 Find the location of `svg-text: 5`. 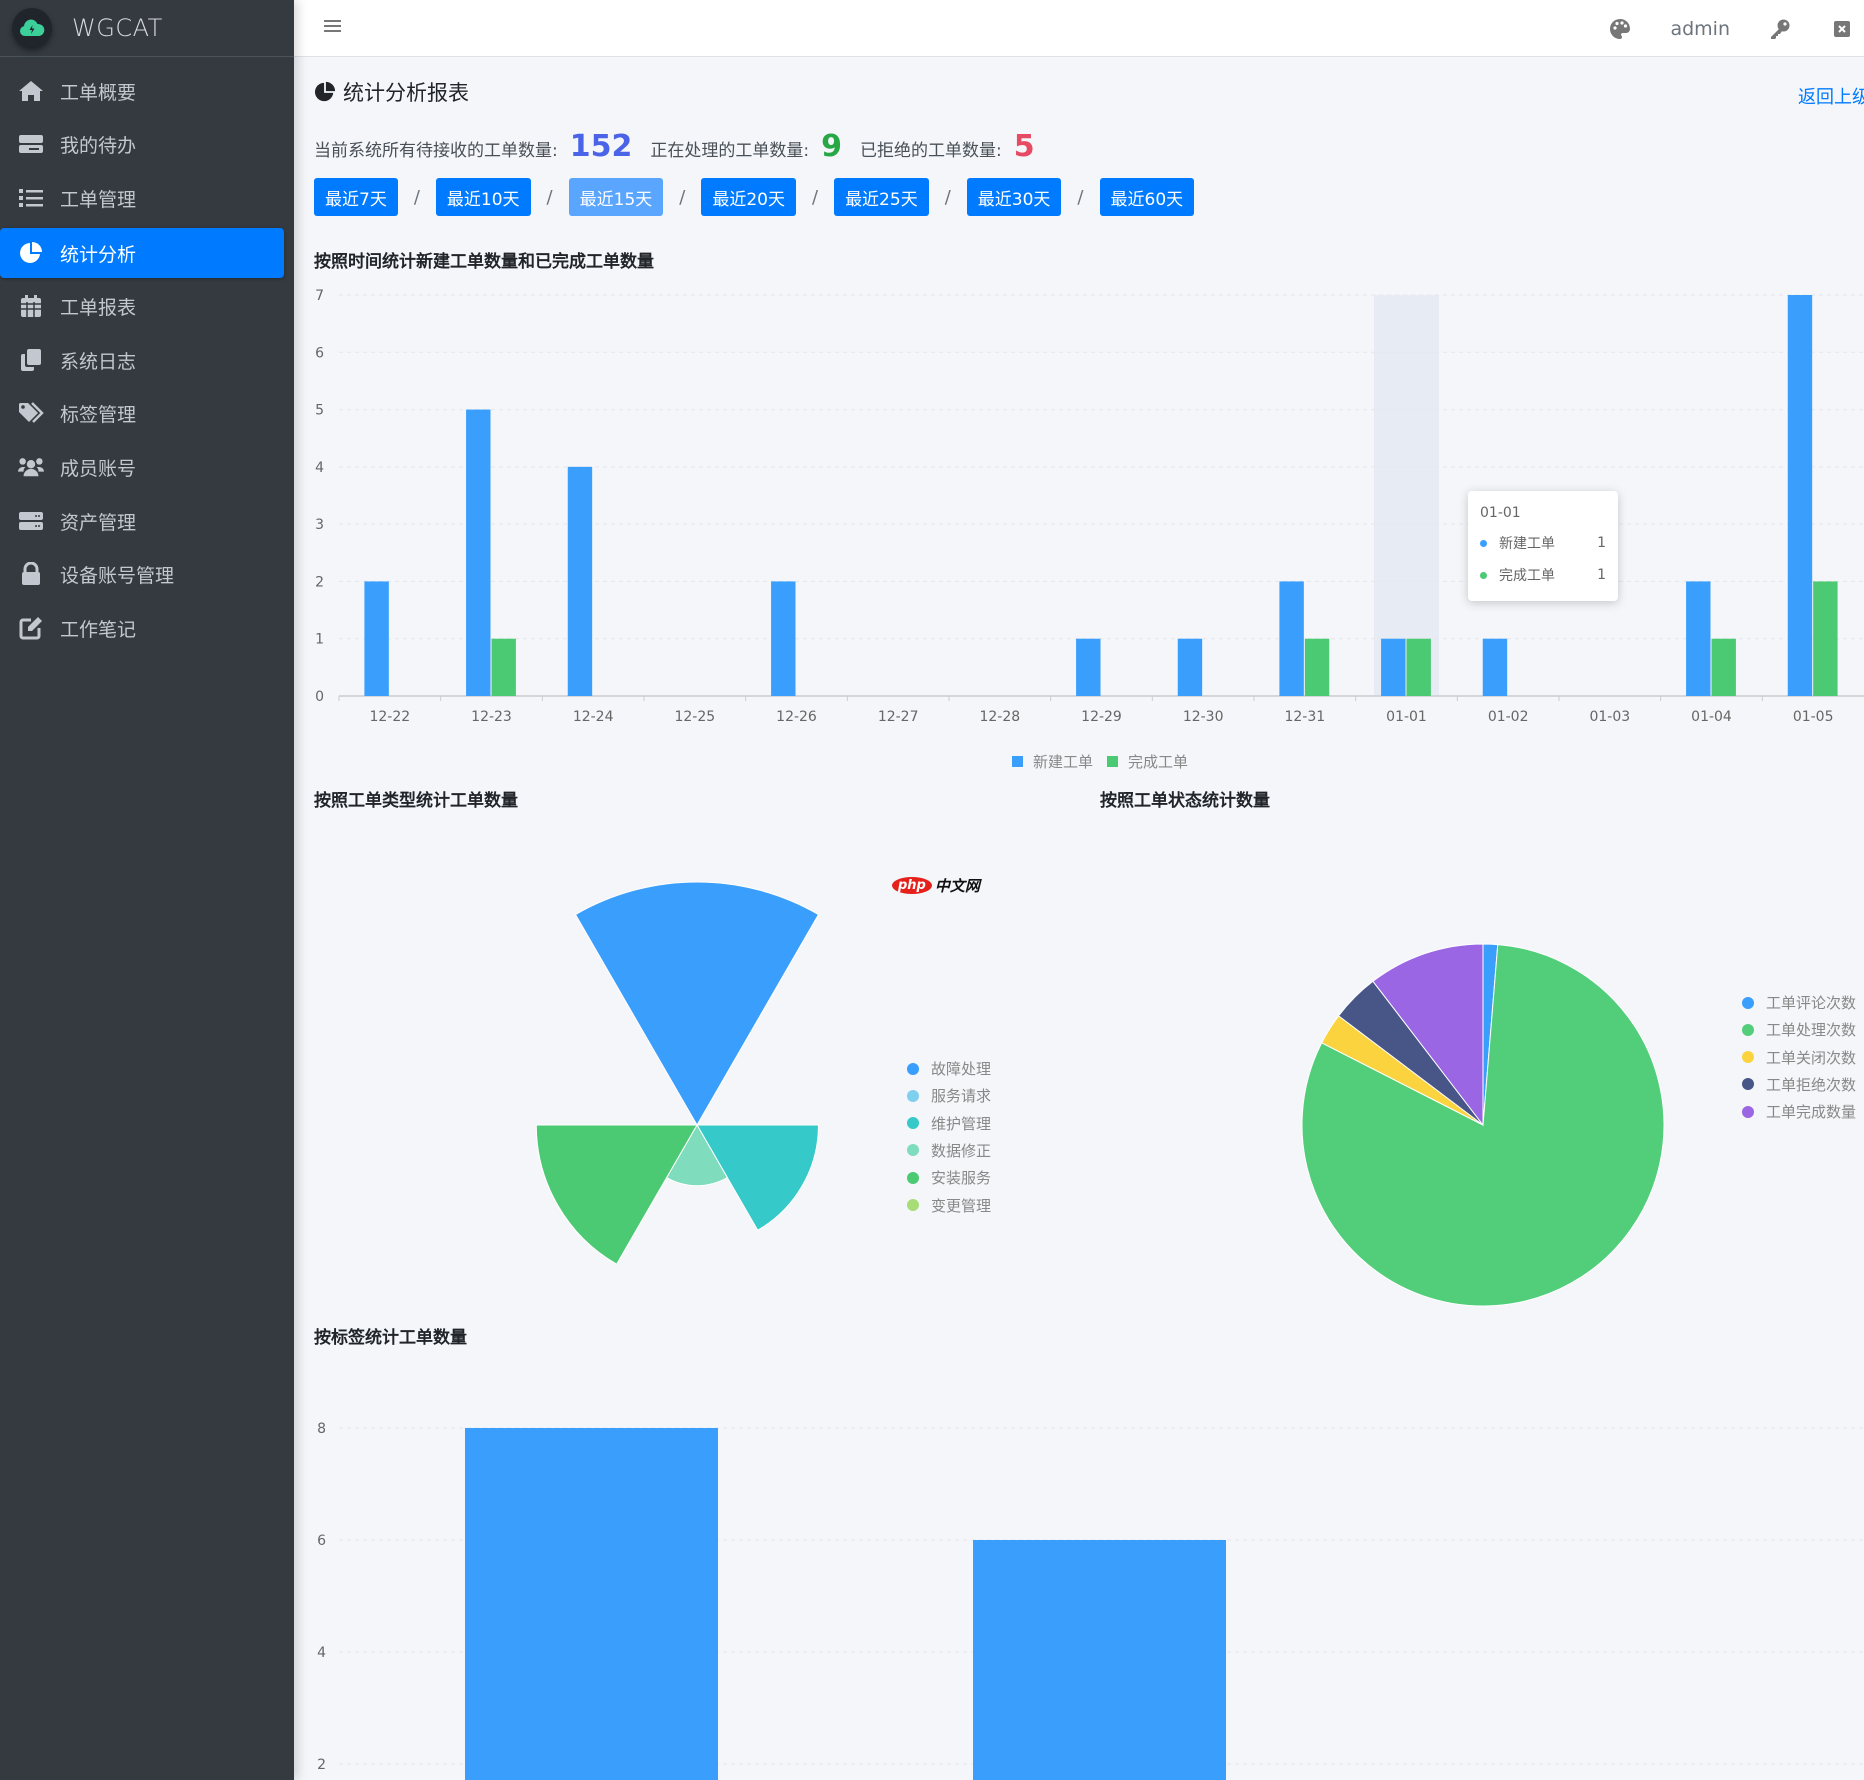

svg-text: 5 is located at coordinates (319, 411).